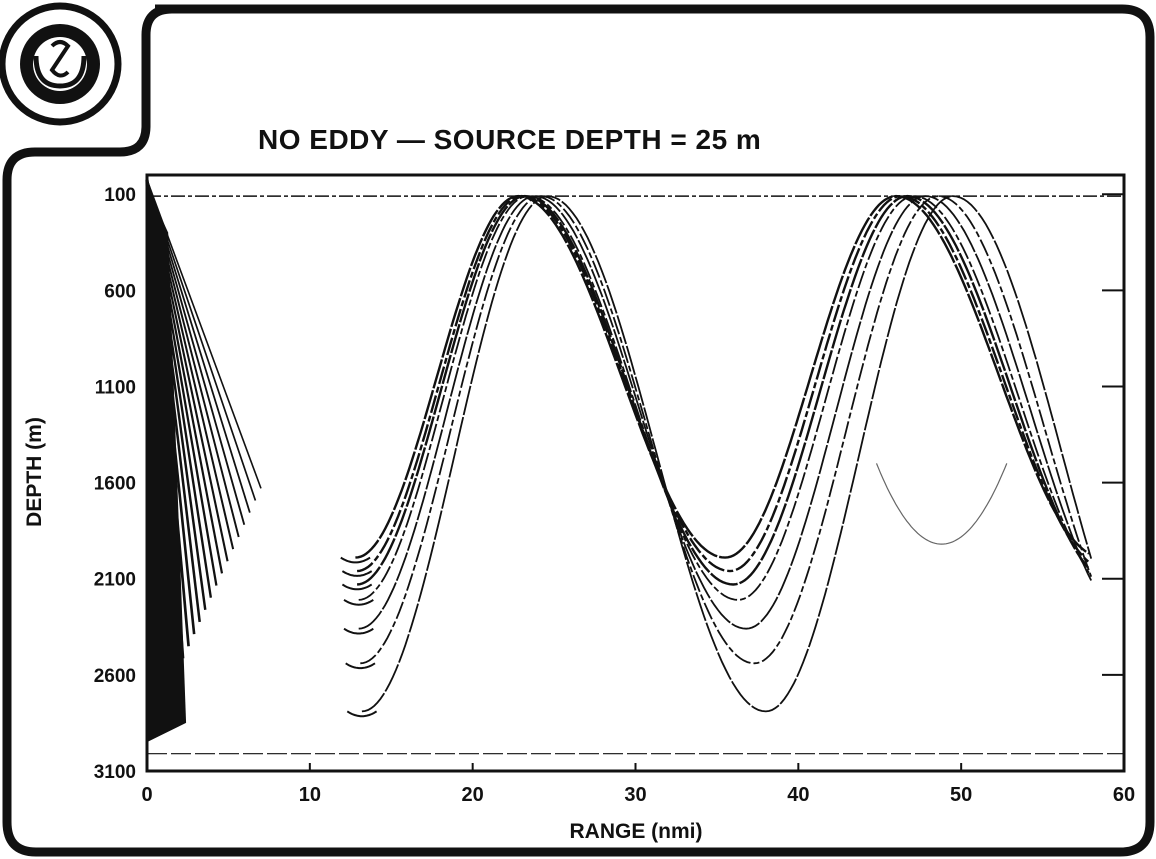  I want to click on x-tick-label: 10, so click(310, 795).